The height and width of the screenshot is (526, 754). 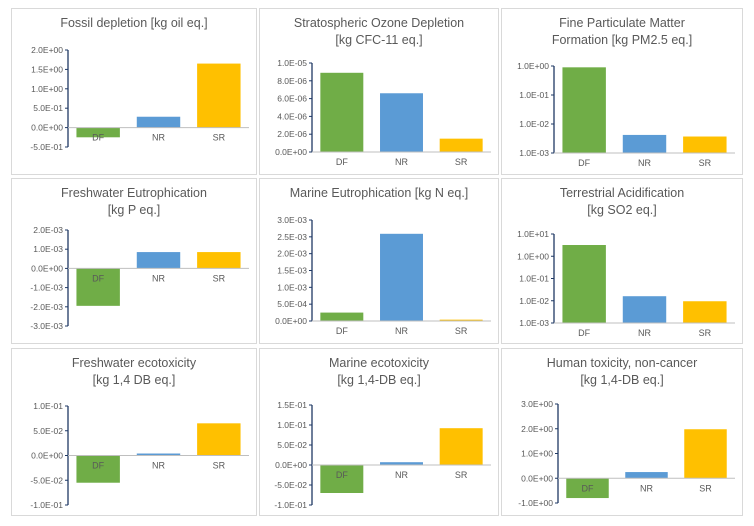 What do you see at coordinates (47, 69) in the screenshot?
I see `y-tick-label: 1.5E+00` at bounding box center [47, 69].